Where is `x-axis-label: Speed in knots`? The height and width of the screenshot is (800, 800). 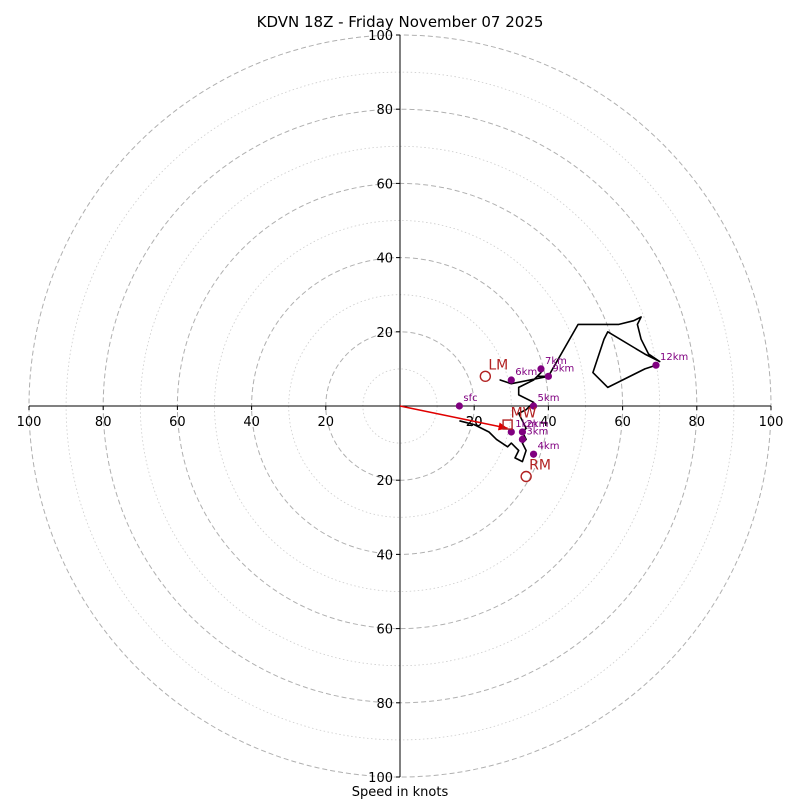
x-axis-label: Speed in knots is located at coordinates (400, 792).